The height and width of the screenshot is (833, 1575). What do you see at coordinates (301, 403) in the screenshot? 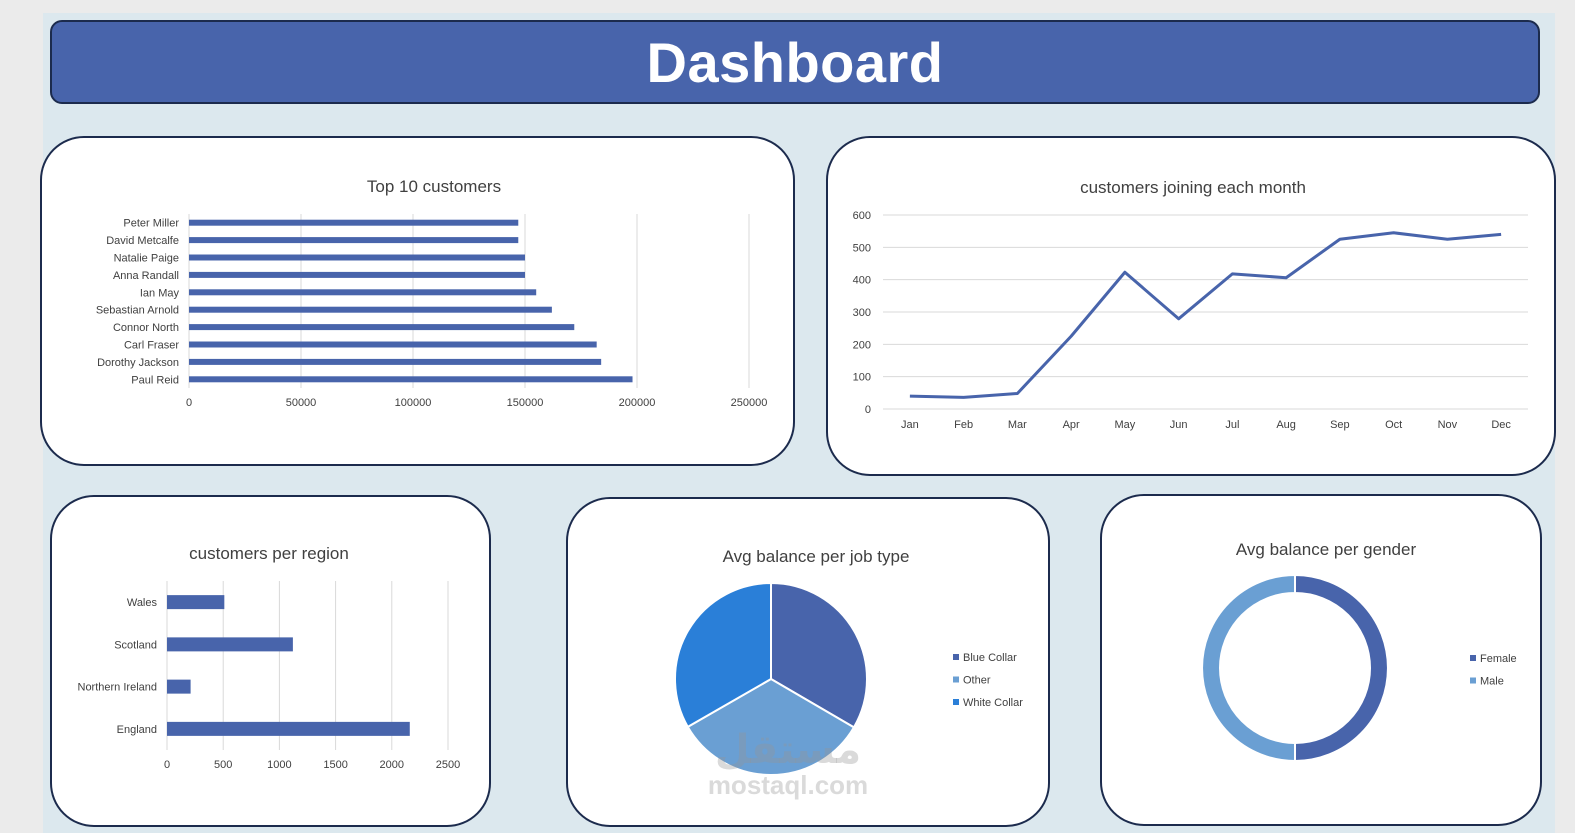
I see `x-tick-label: 50000` at bounding box center [301, 403].